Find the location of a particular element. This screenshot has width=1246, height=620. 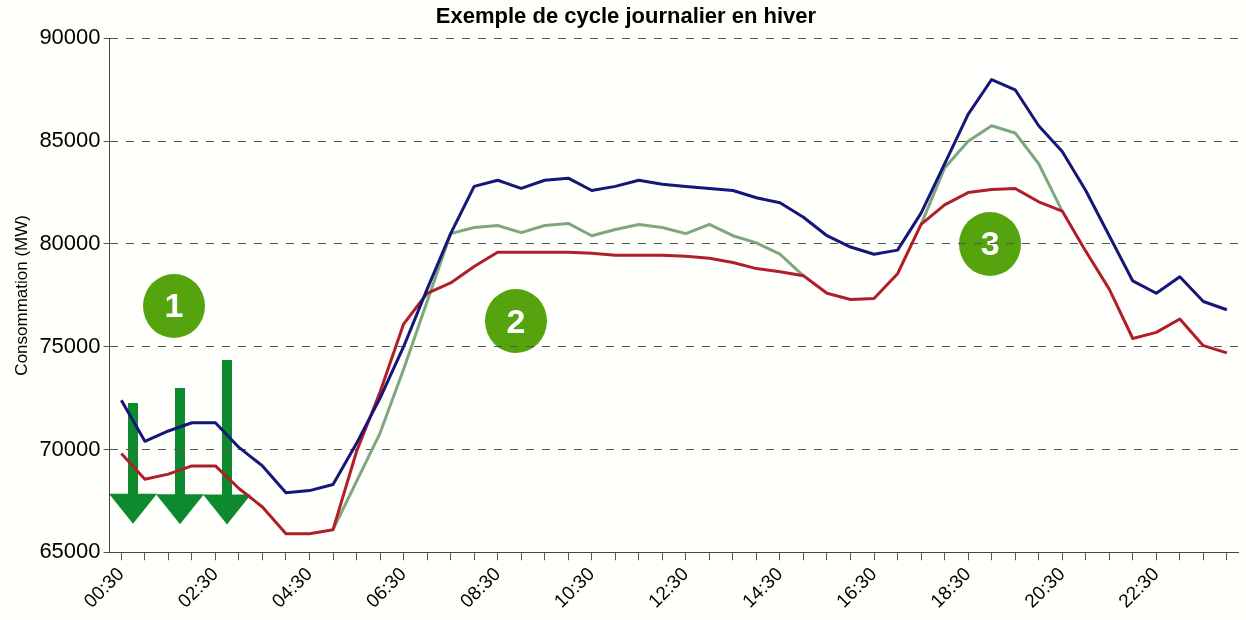

y-axis-title: Consommation (MW) is located at coordinates (21, 295).